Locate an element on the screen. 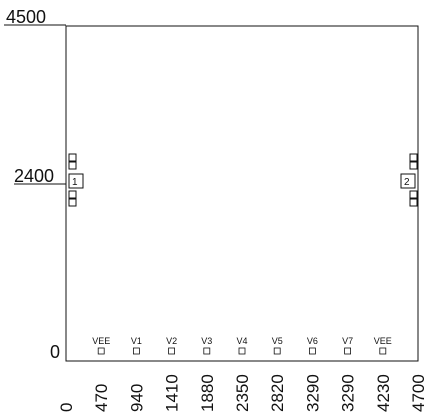 The width and height of the screenshot is (438, 414). pin-group: VEE V1 V2 V3 V4 V5 V6 V7 VEE is located at coordinates (242, 345).